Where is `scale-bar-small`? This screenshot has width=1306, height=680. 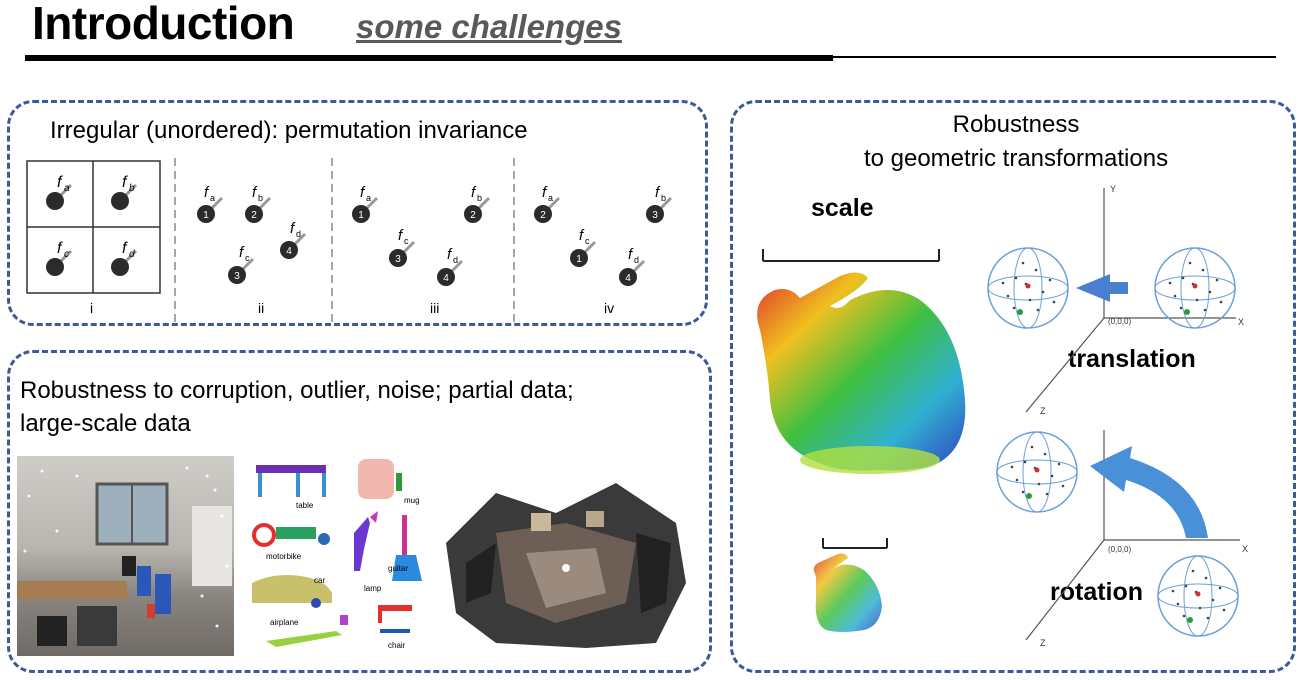
scale-bar-small is located at coordinates (855, 543).